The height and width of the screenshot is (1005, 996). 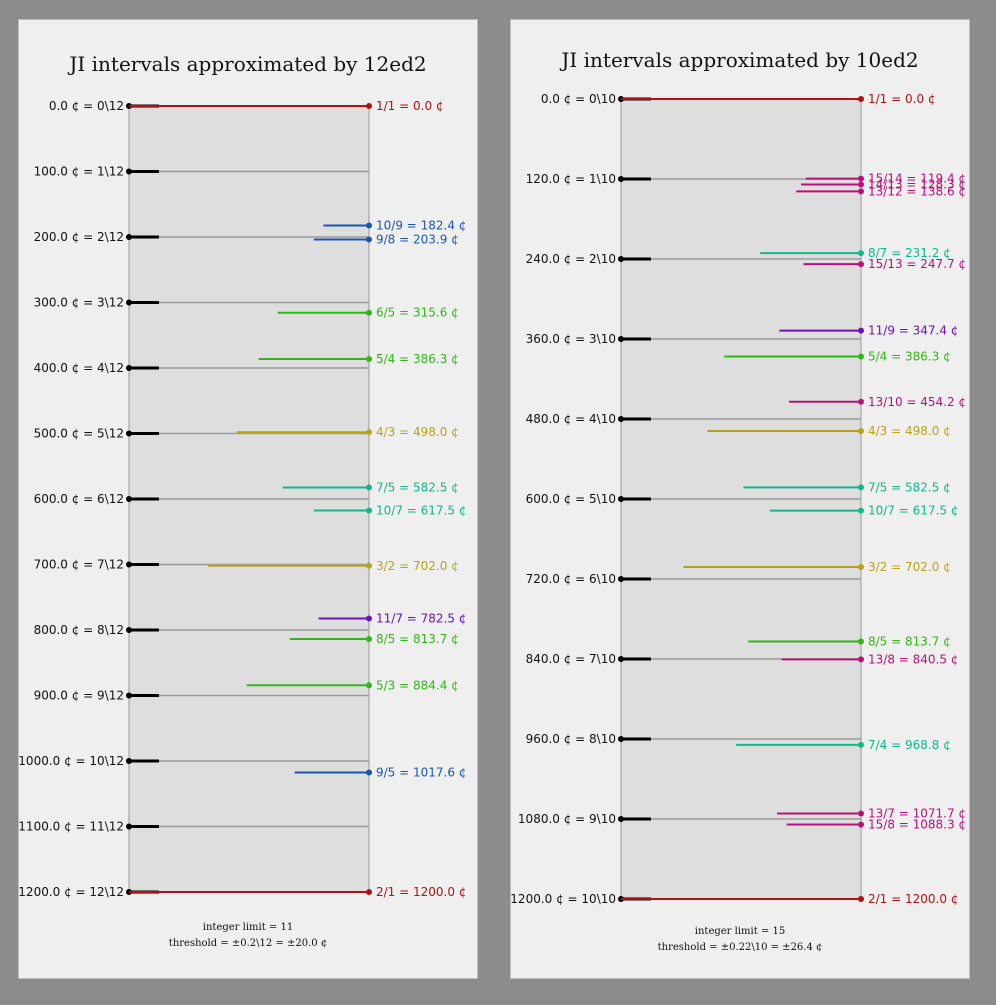 I want to click on interval-label: 10/7 = 617.5 ¢, so click(x=913, y=511).